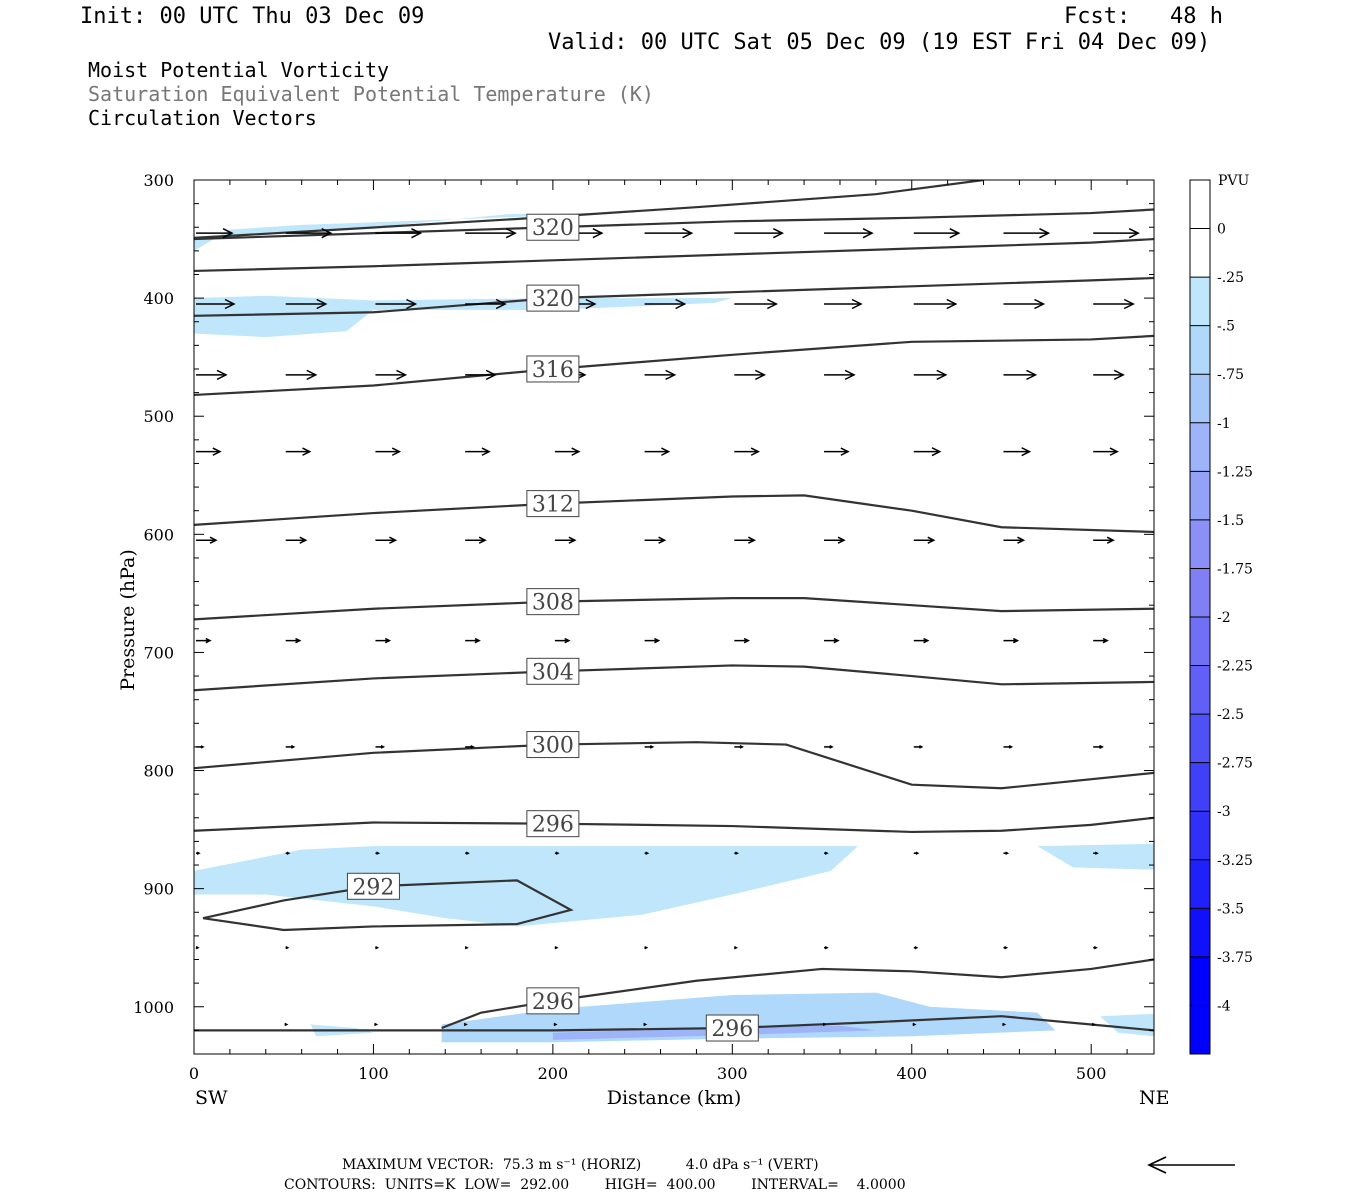  I want to click on init-time: Init: 00 UTC Thu 03 Dec 09, so click(252, 16).